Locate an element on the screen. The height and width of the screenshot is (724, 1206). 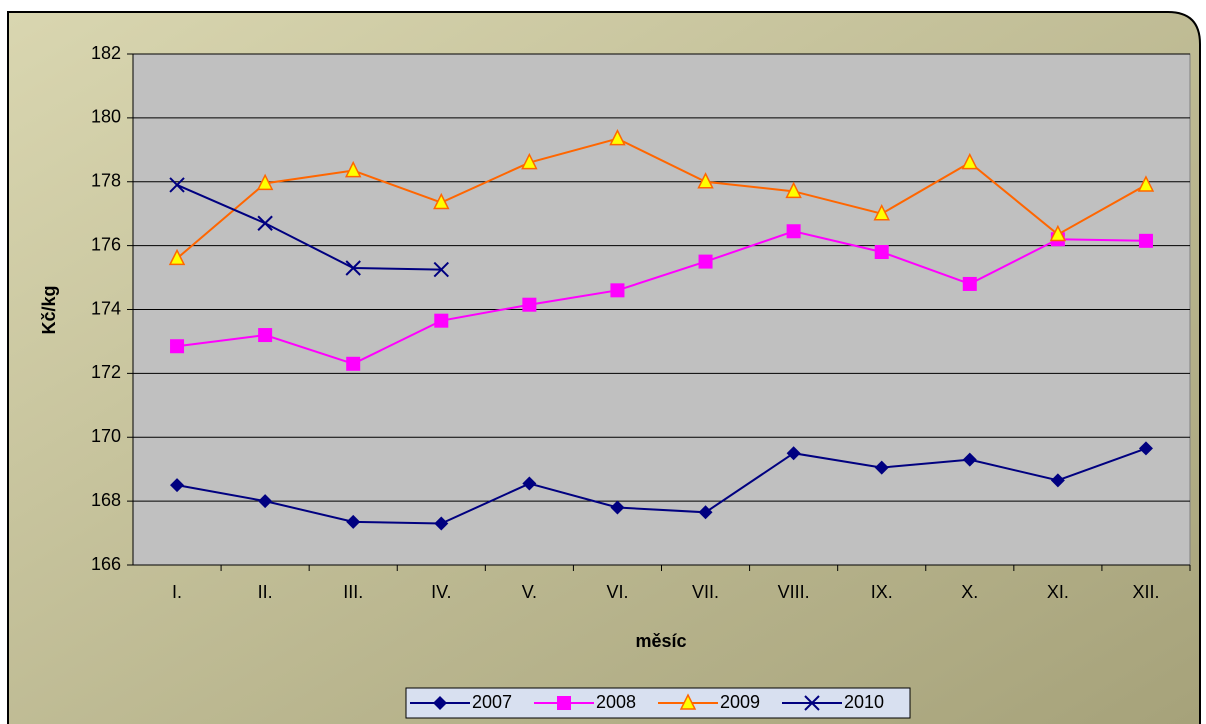
x-tick-label: IV. is located at coordinates (441, 592).